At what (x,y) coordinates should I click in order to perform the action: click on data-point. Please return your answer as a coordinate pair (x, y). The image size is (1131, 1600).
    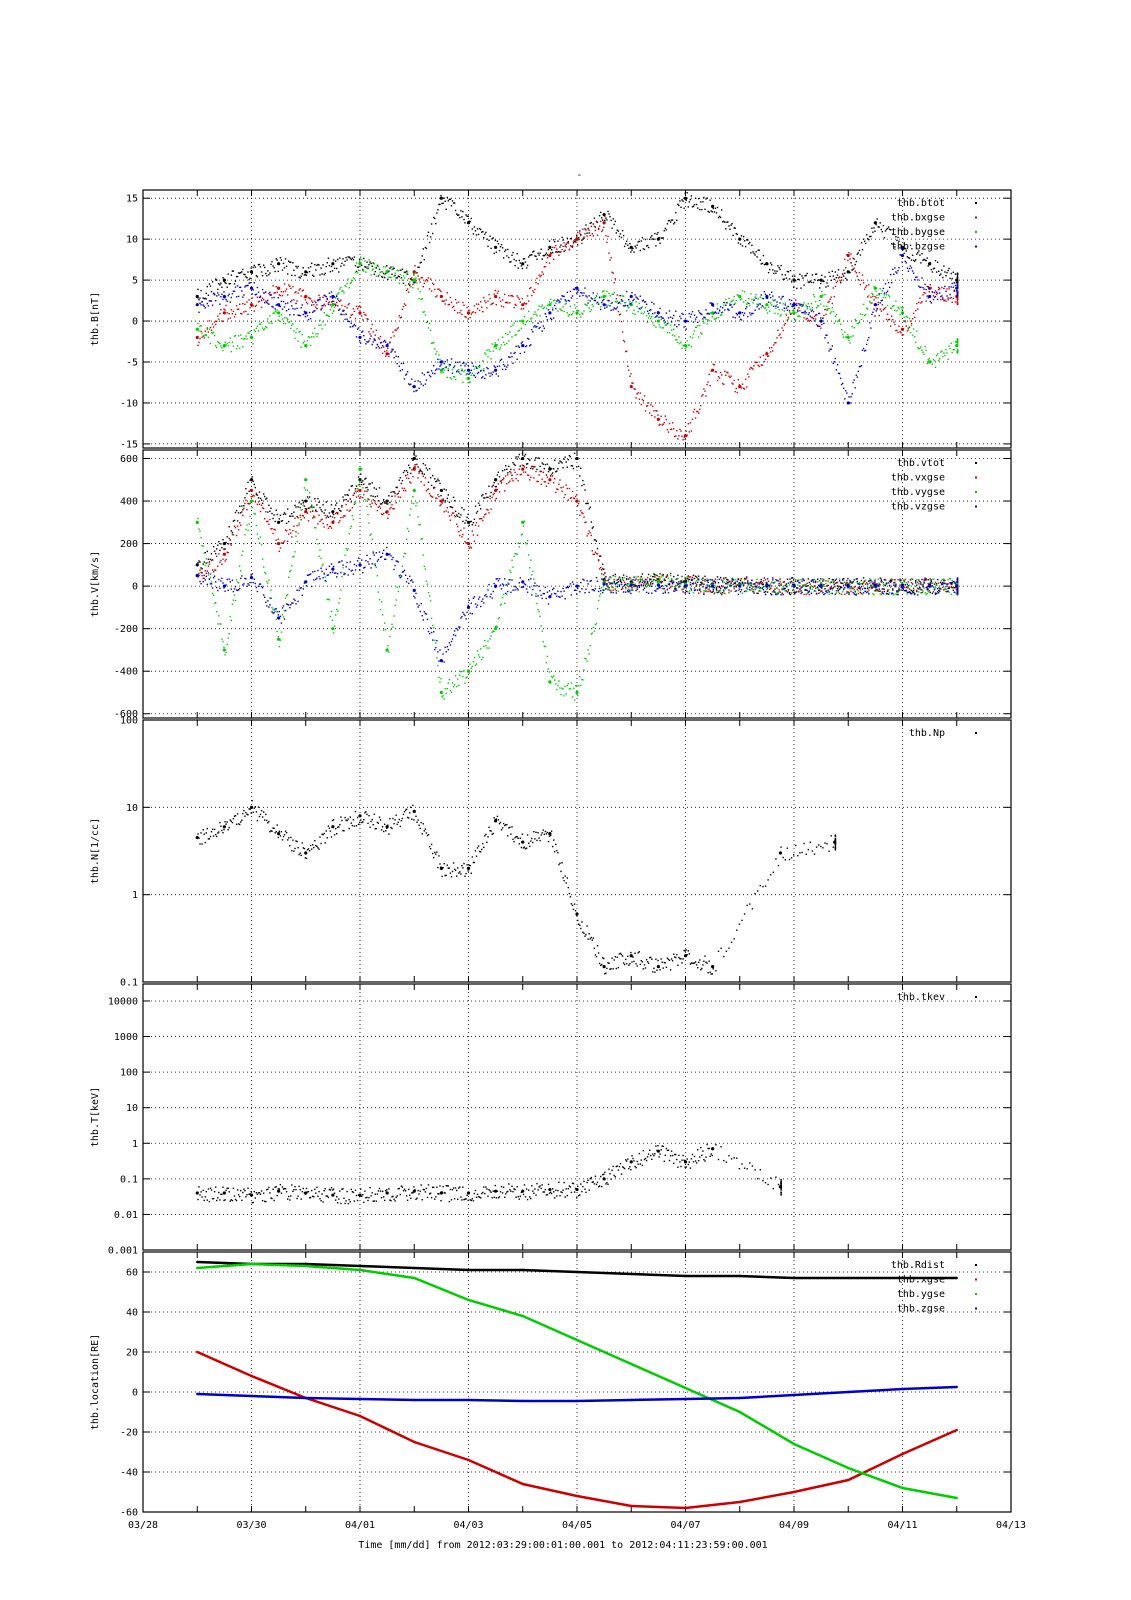
    Looking at the image, I should click on (658, 239).